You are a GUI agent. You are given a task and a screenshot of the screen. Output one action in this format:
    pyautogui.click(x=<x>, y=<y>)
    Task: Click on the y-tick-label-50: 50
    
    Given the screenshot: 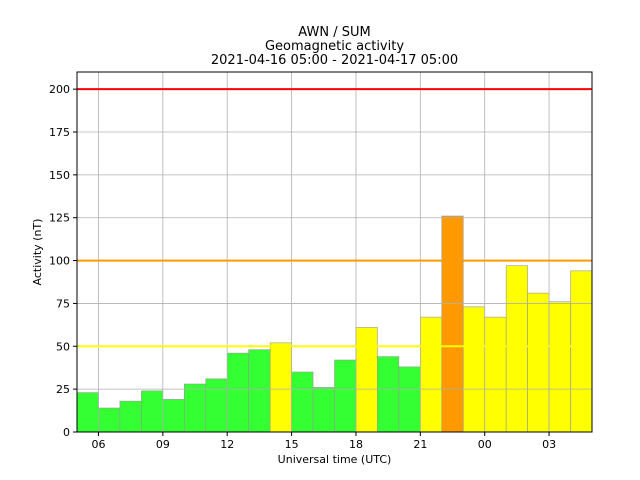 What is the action you would take?
    pyautogui.click(x=63, y=346)
    